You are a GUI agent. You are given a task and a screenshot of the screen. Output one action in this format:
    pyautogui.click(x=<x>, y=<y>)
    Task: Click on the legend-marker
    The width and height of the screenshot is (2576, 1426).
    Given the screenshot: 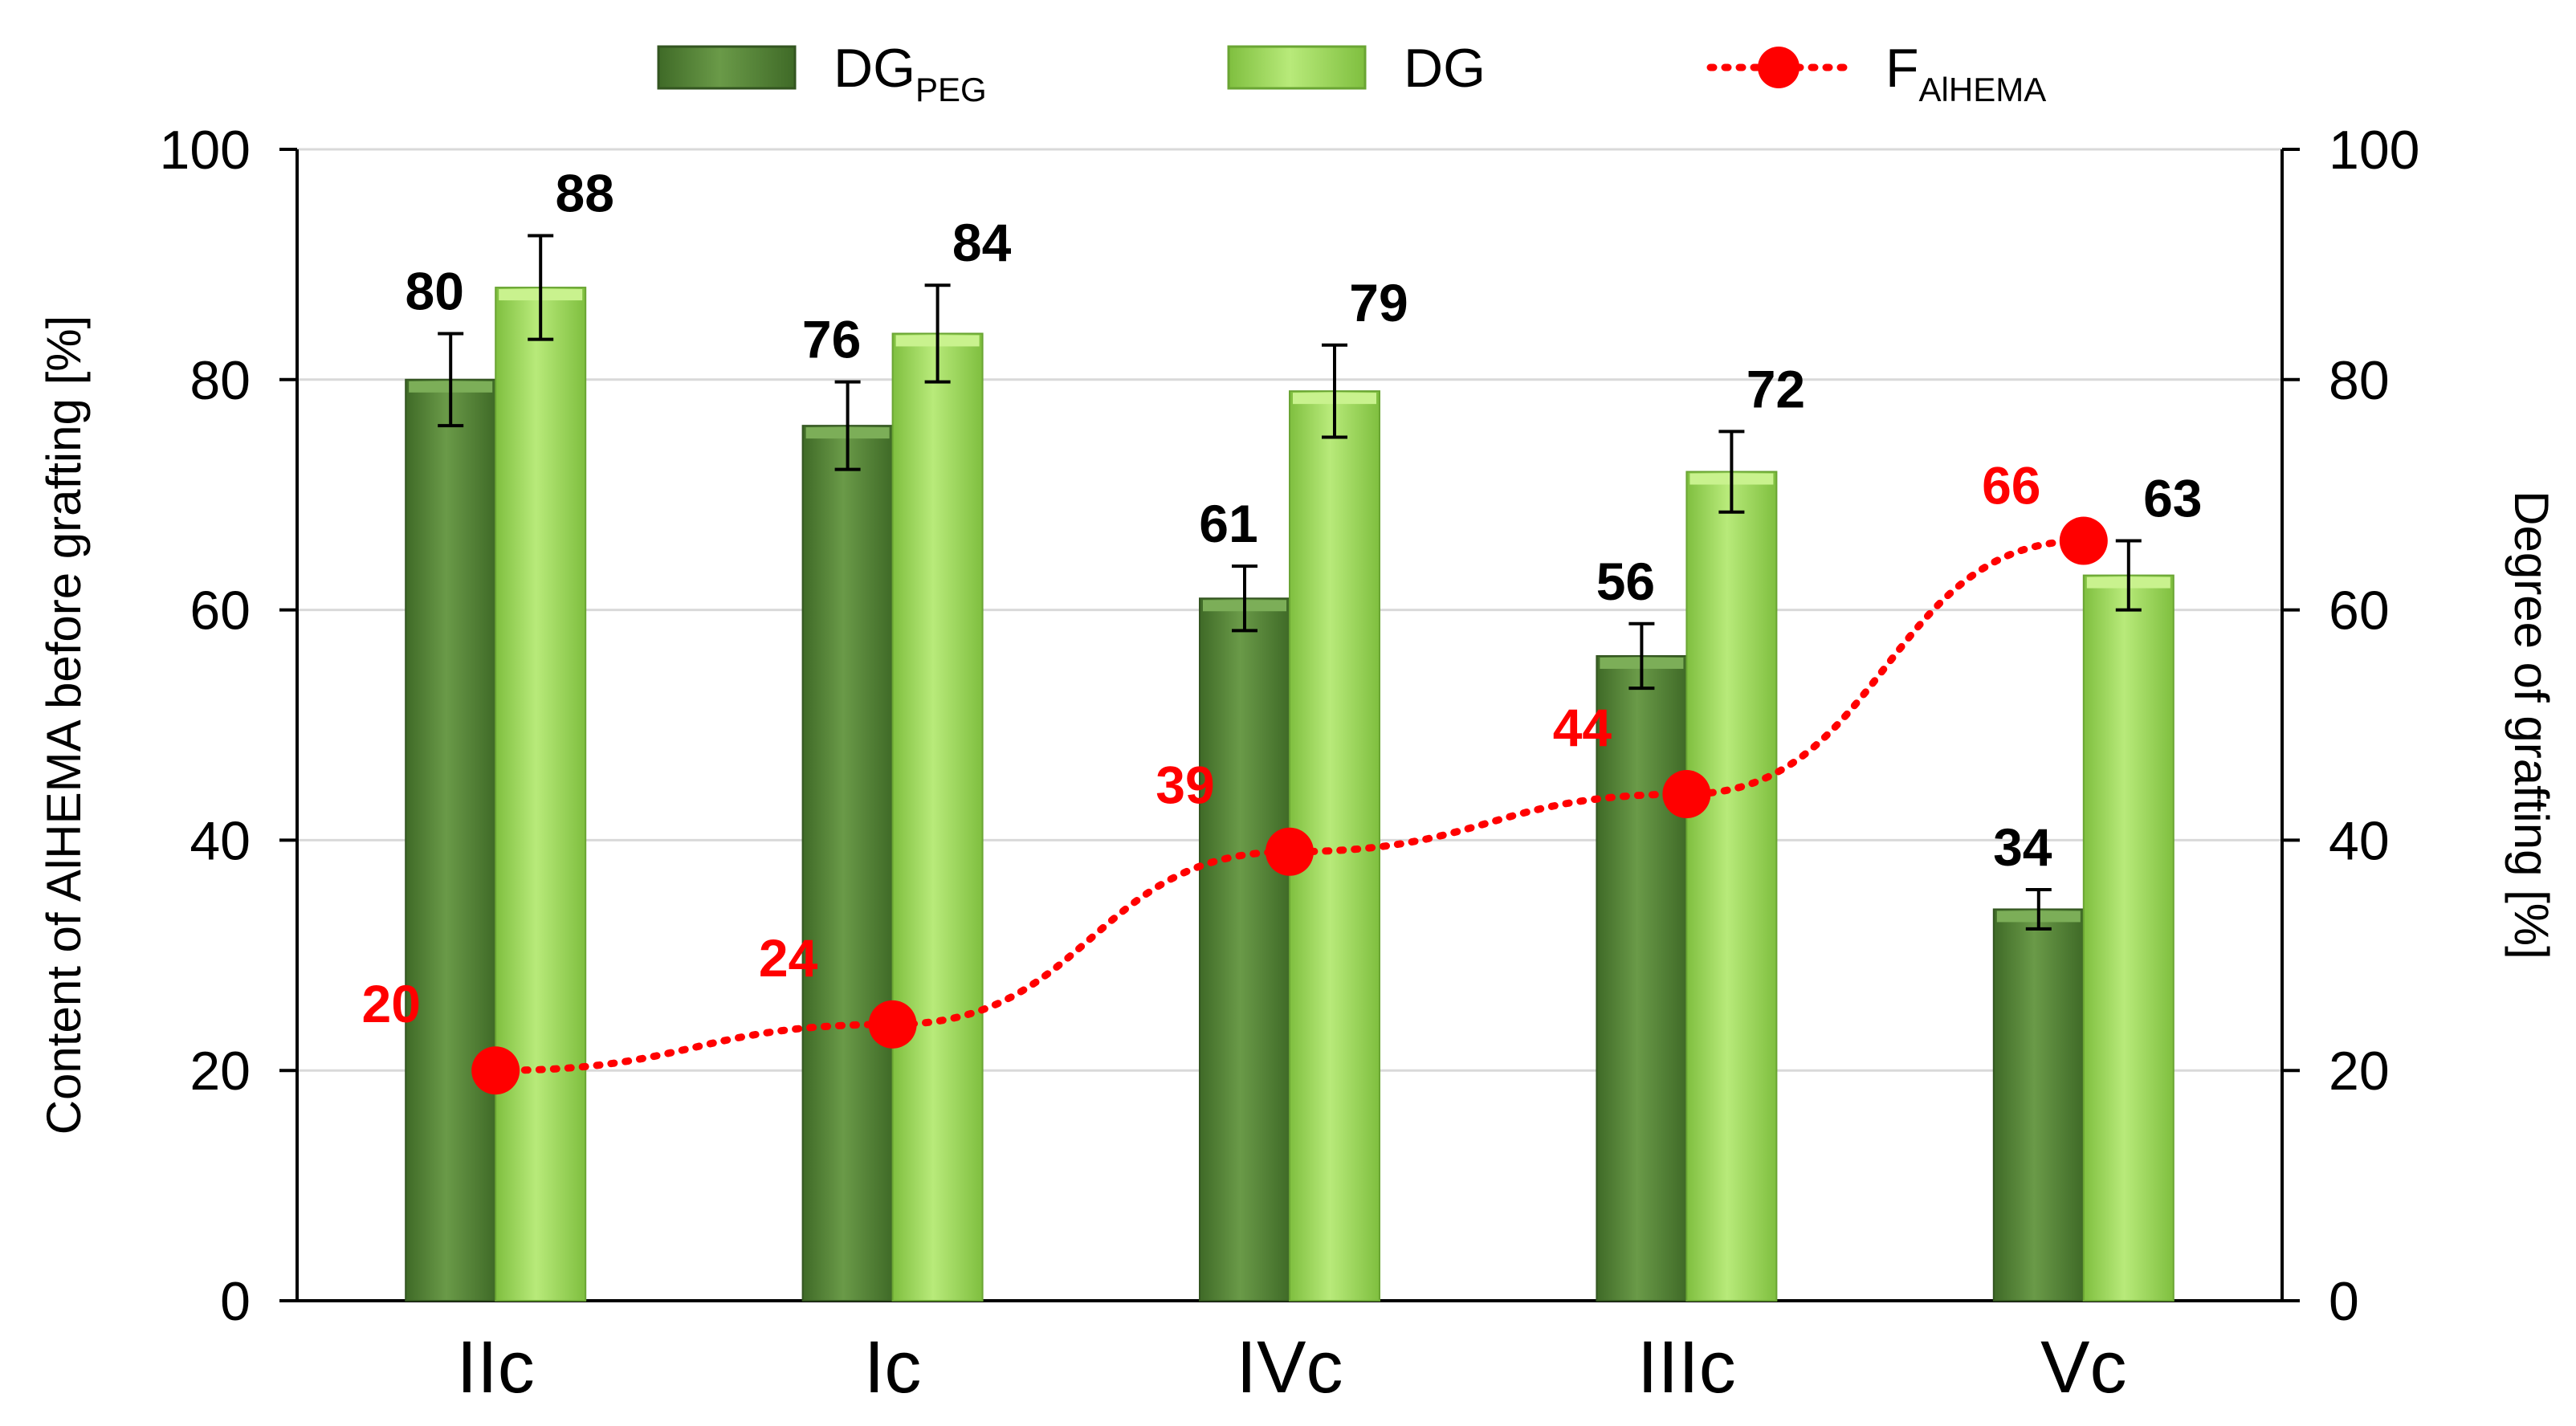 What is the action you would take?
    pyautogui.click(x=1779, y=67)
    